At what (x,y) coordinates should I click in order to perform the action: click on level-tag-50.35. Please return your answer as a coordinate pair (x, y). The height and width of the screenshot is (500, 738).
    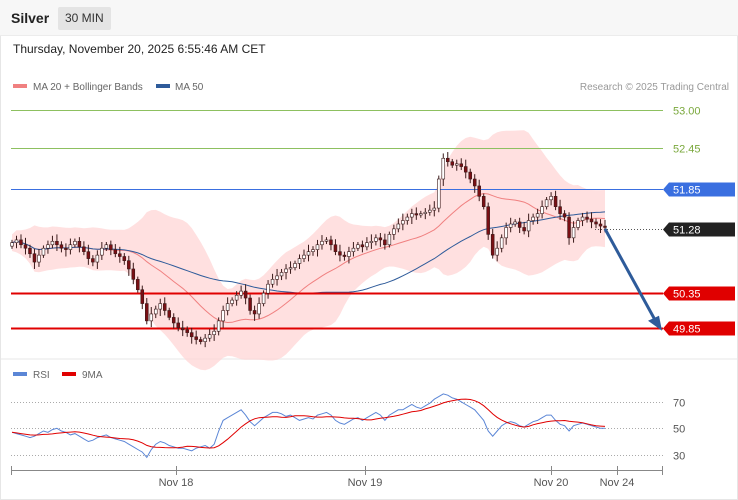
    Looking at the image, I should click on (699, 293).